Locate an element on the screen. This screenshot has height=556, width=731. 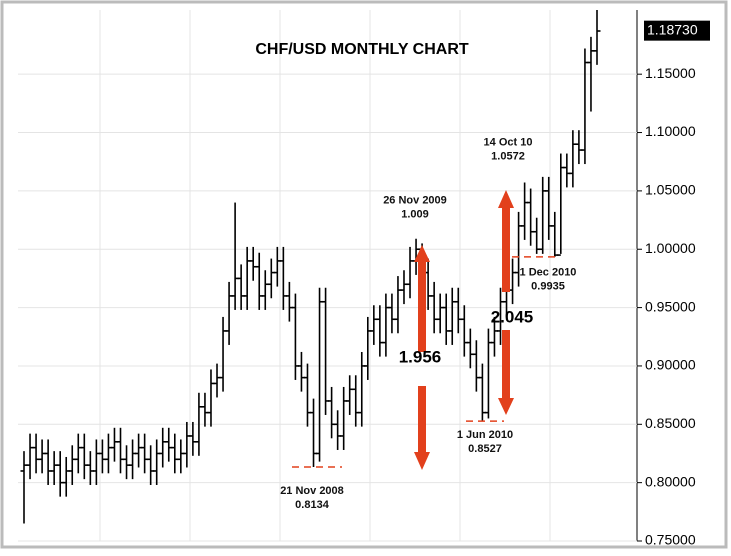
annotation-date: 14 Oct 10 is located at coordinates (508, 142).